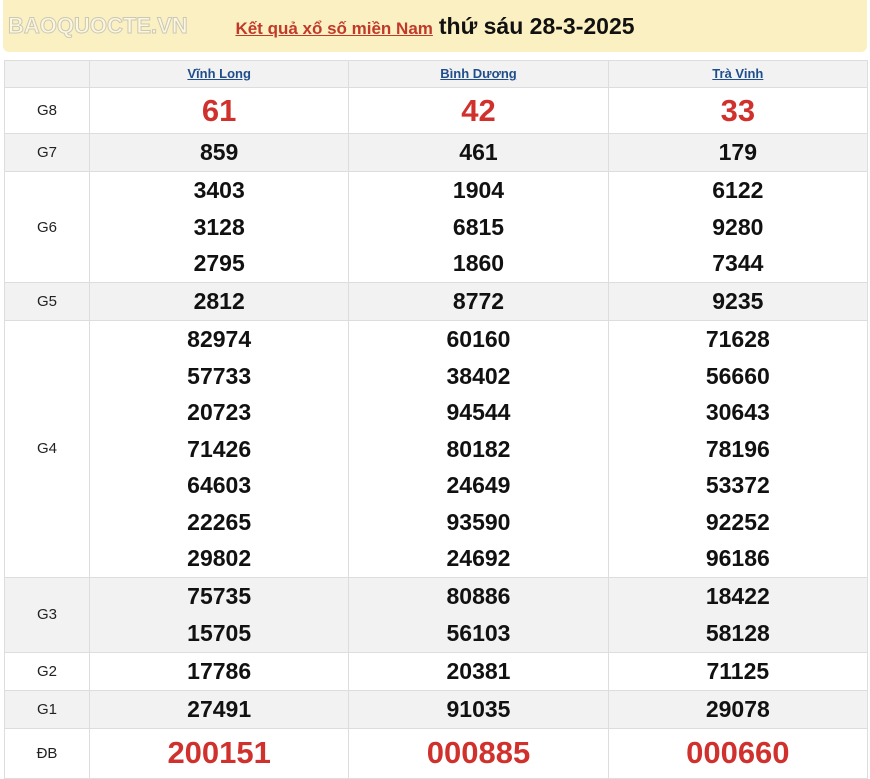  Describe the element at coordinates (478, 73) in the screenshot. I see `province-link: Bình Dương` at that location.